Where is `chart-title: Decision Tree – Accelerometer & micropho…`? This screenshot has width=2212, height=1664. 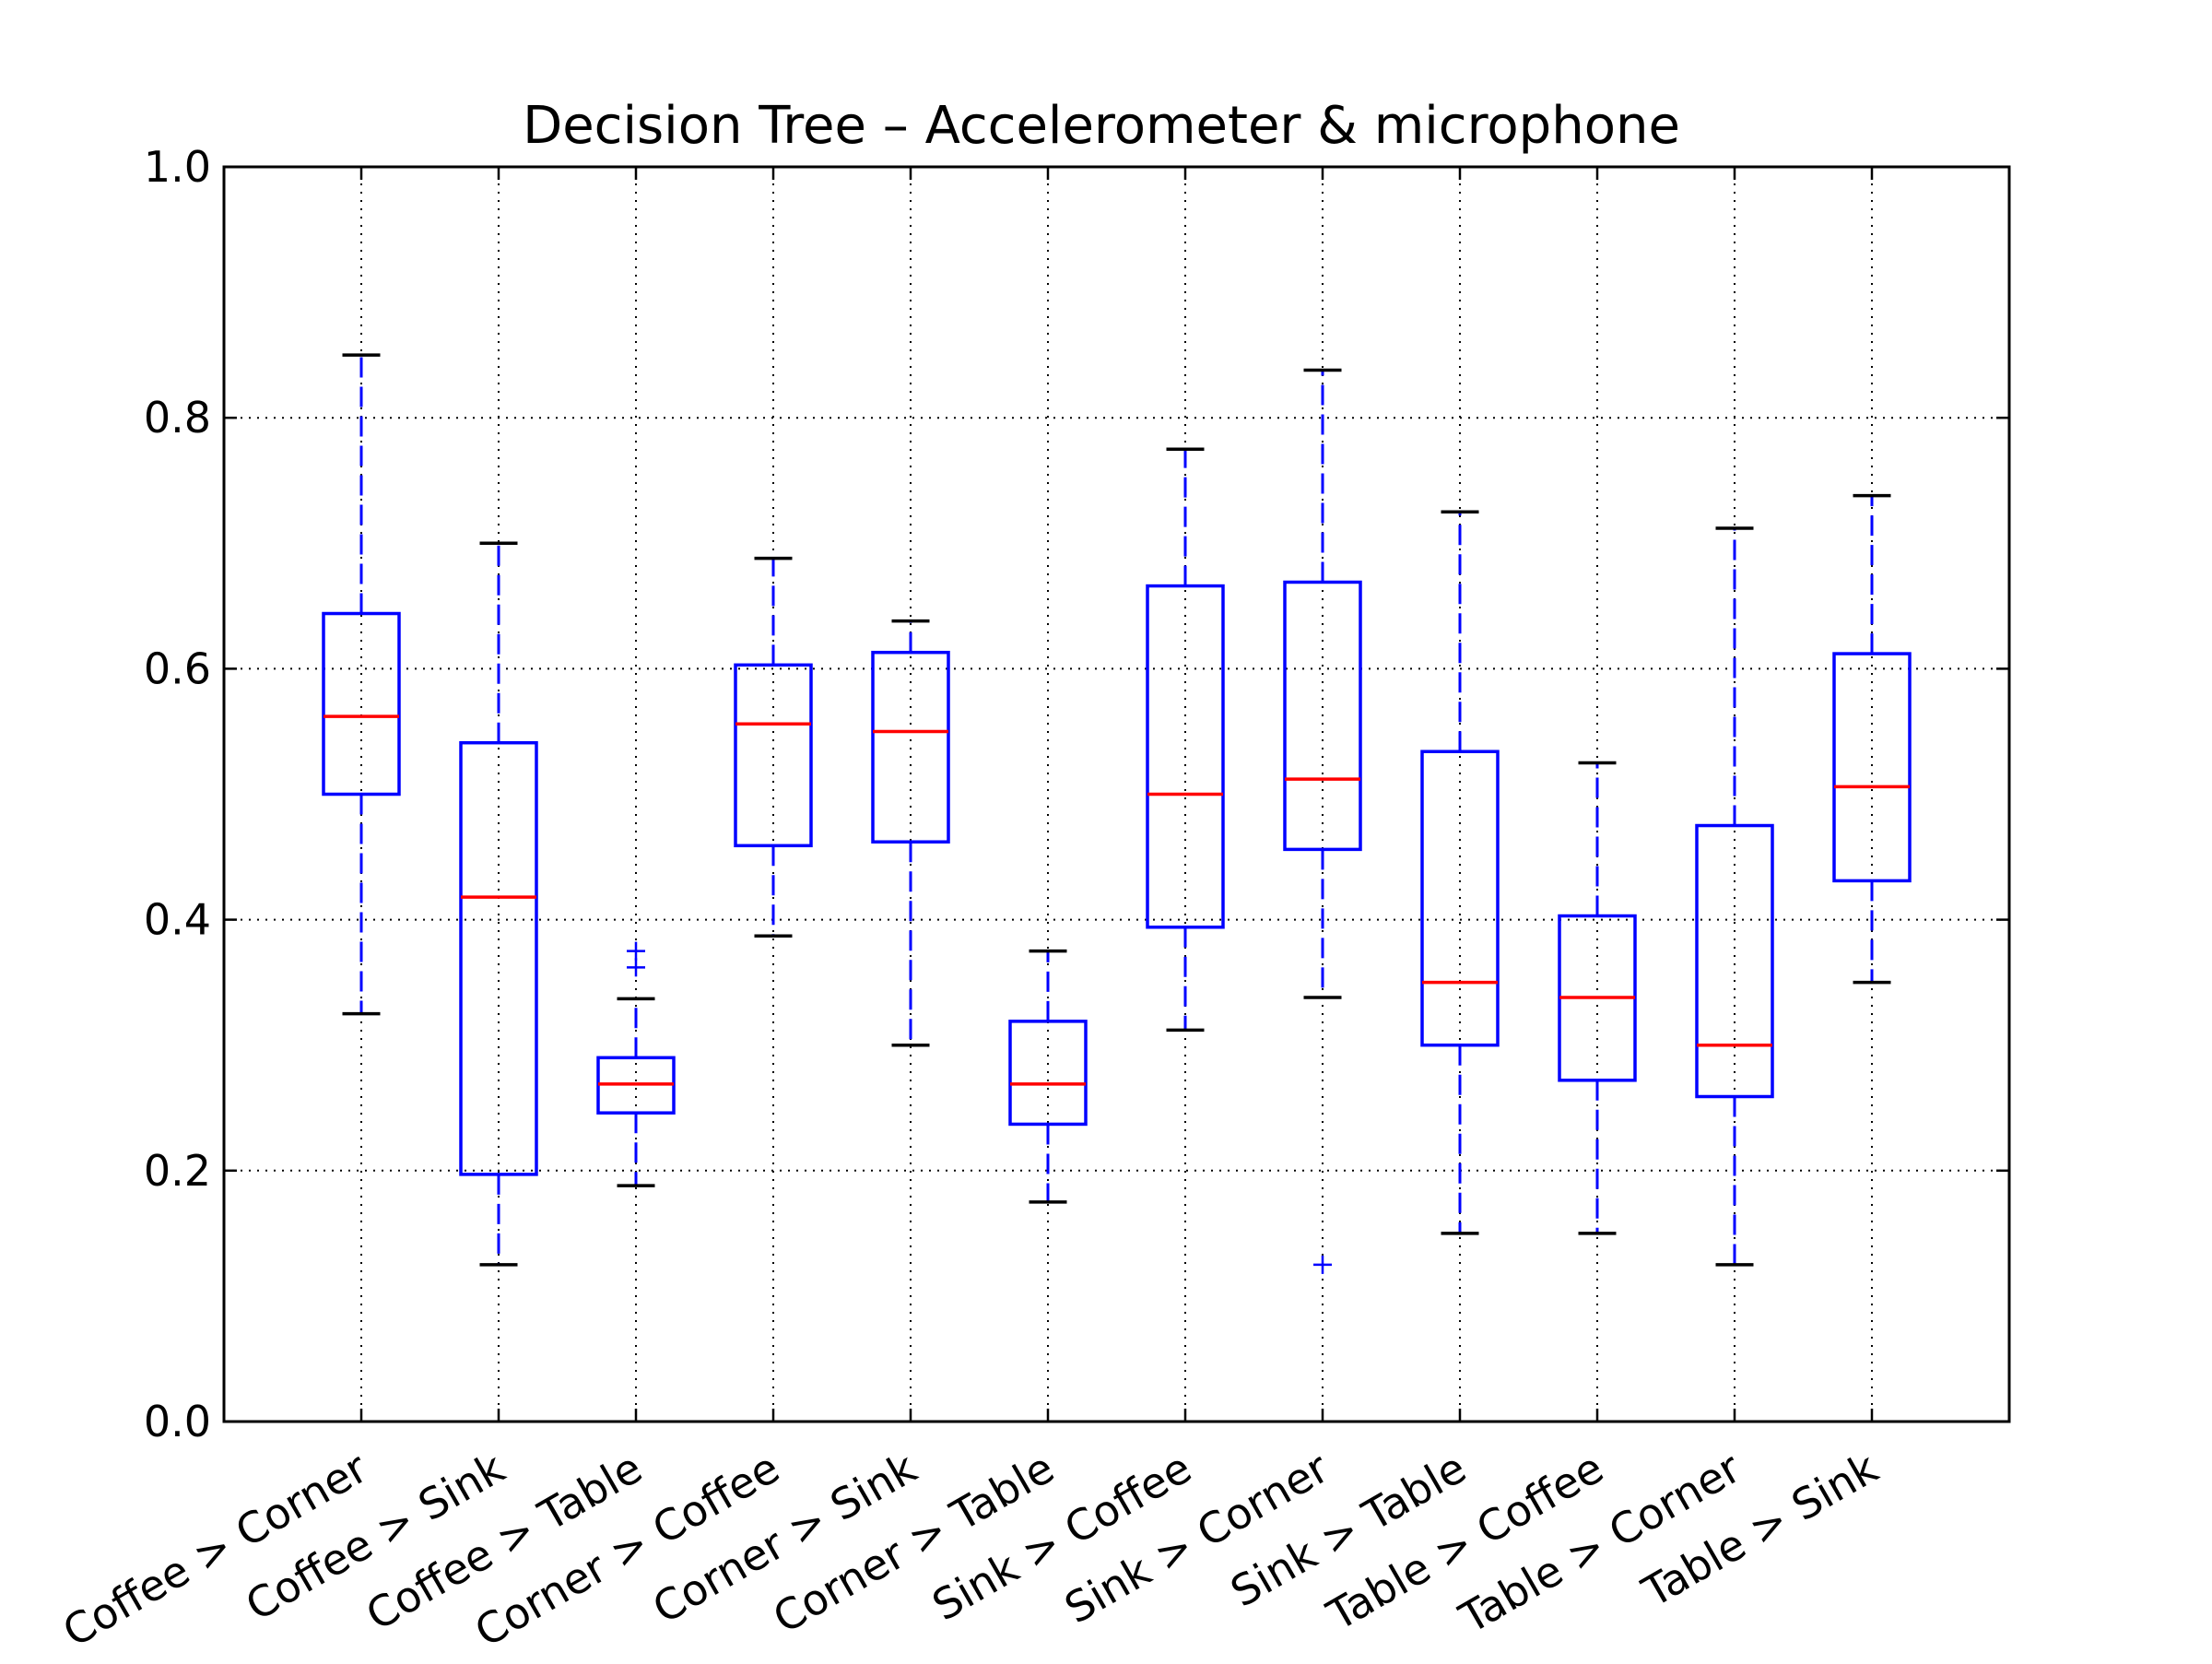 chart-title: Decision Tree – Accelerometer & micropho… is located at coordinates (1101, 126).